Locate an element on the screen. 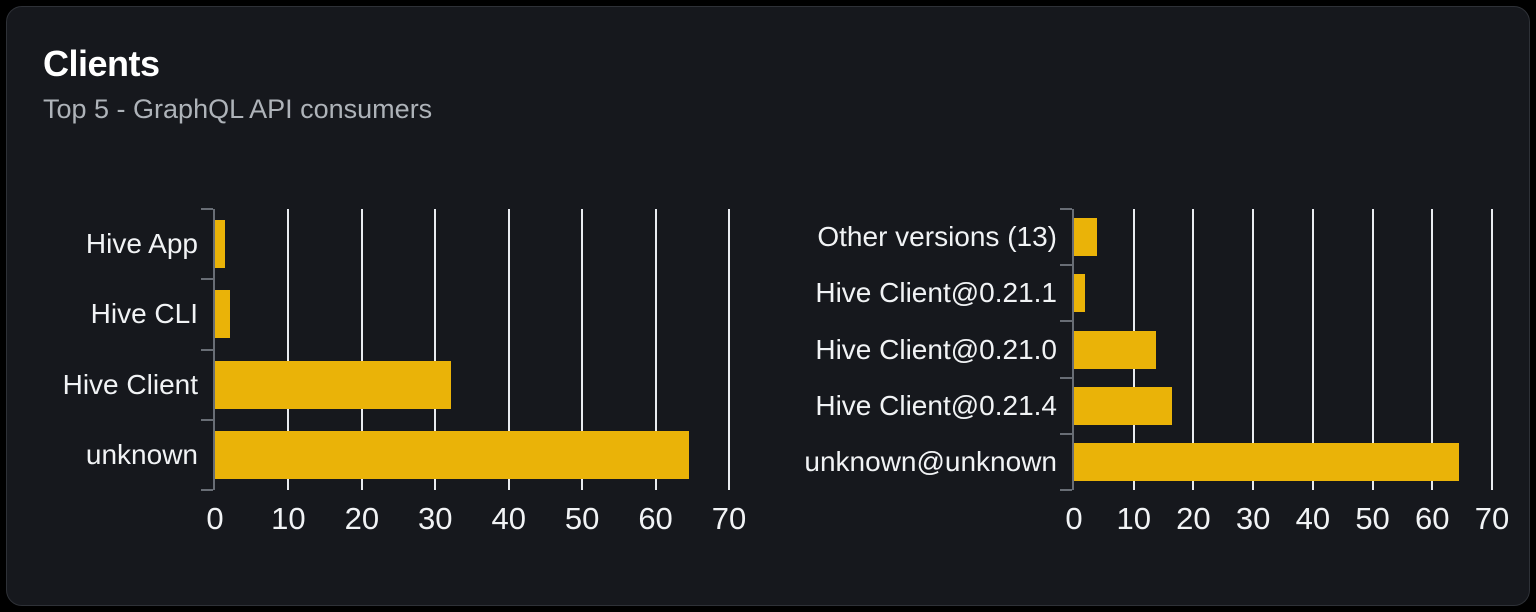 This screenshot has width=1536, height=612. category-label: Other versions (13) is located at coordinates (937, 237).